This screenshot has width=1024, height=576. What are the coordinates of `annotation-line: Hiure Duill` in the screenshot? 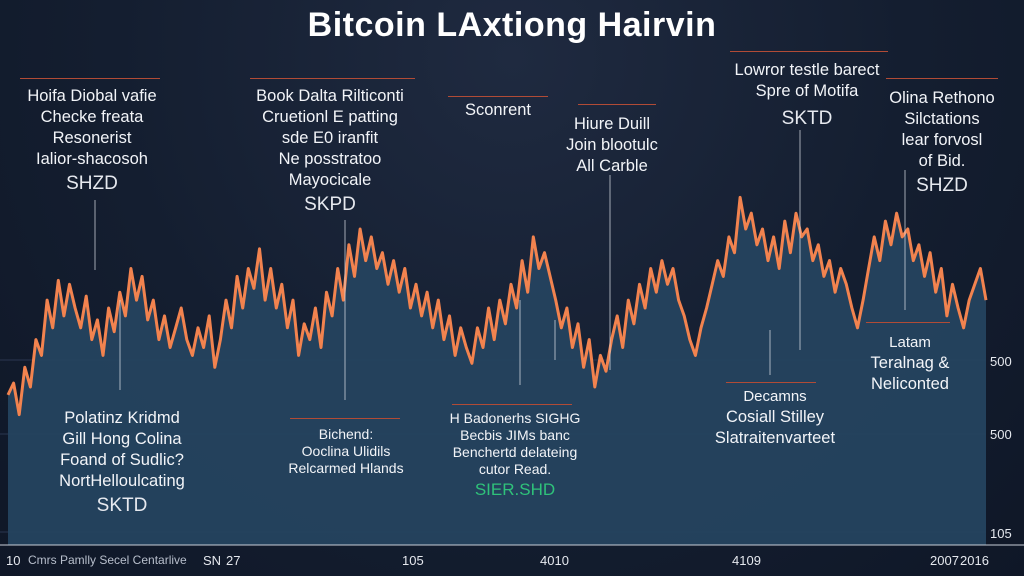 It's located at (612, 124).